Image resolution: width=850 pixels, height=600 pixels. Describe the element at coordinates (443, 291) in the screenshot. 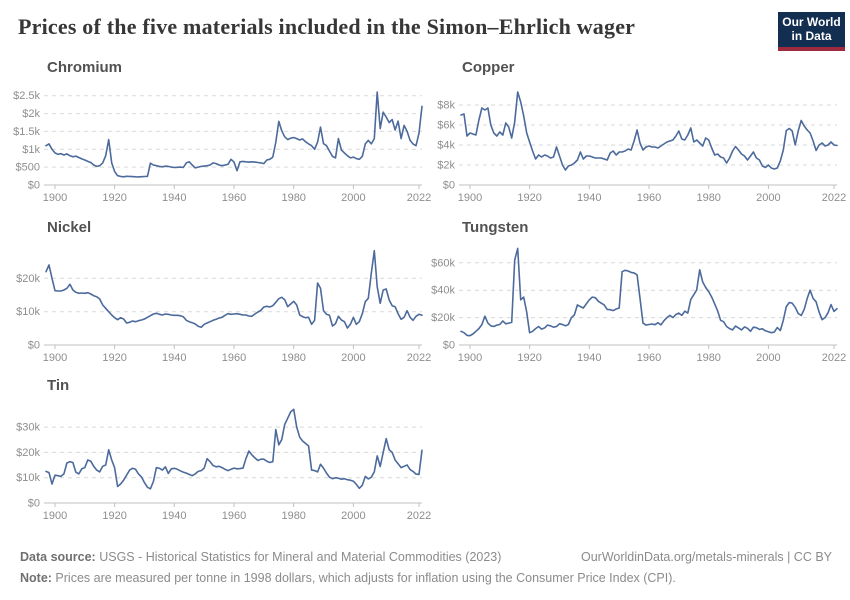

I see `y-tick-label: $40k` at that location.